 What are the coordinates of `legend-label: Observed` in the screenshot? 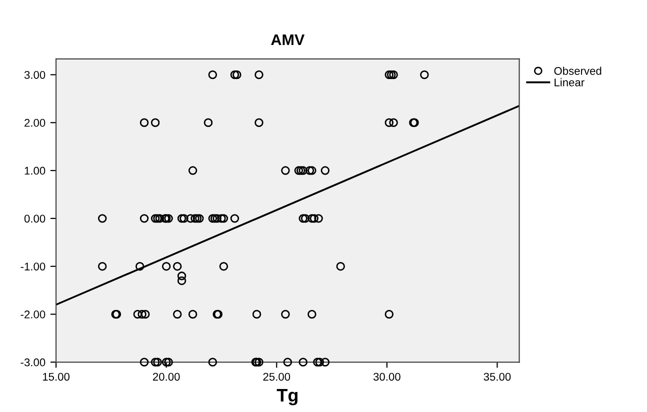 It's located at (578, 70).